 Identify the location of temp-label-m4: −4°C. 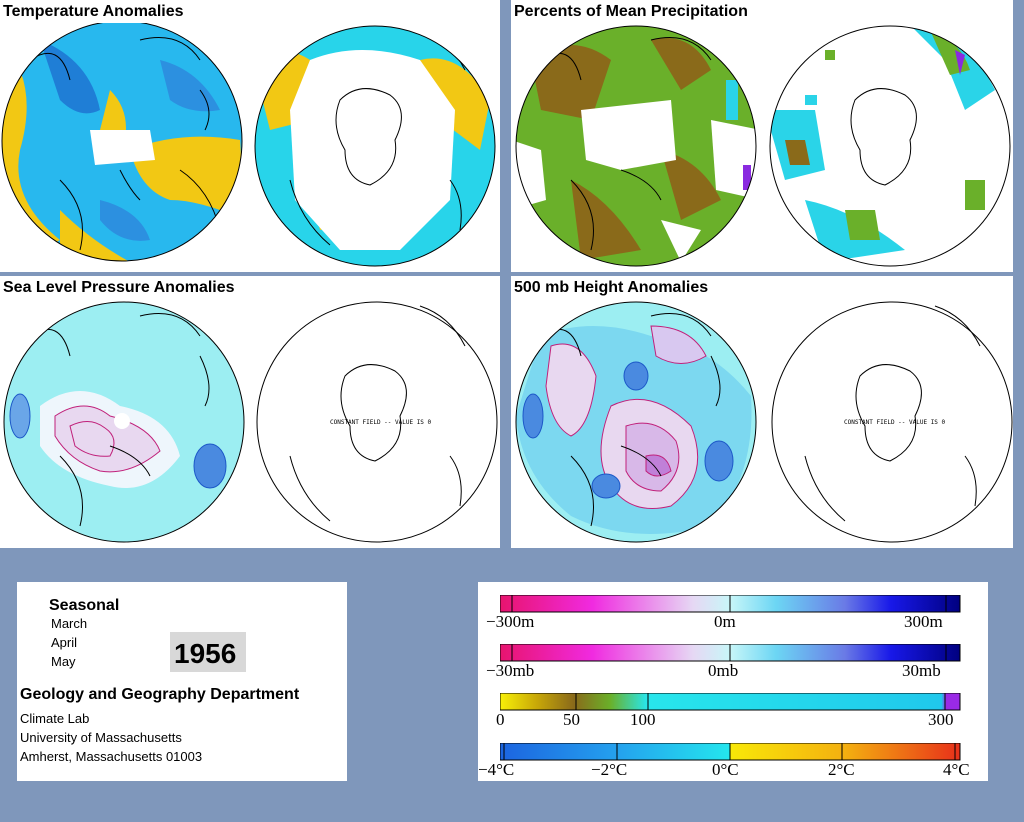
(496, 769).